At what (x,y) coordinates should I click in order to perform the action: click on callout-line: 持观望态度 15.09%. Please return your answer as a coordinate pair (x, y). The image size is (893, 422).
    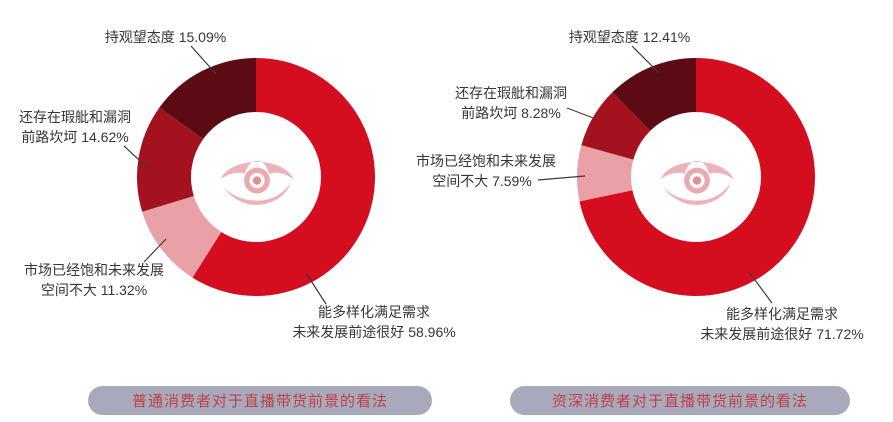
    Looking at the image, I should click on (165, 37).